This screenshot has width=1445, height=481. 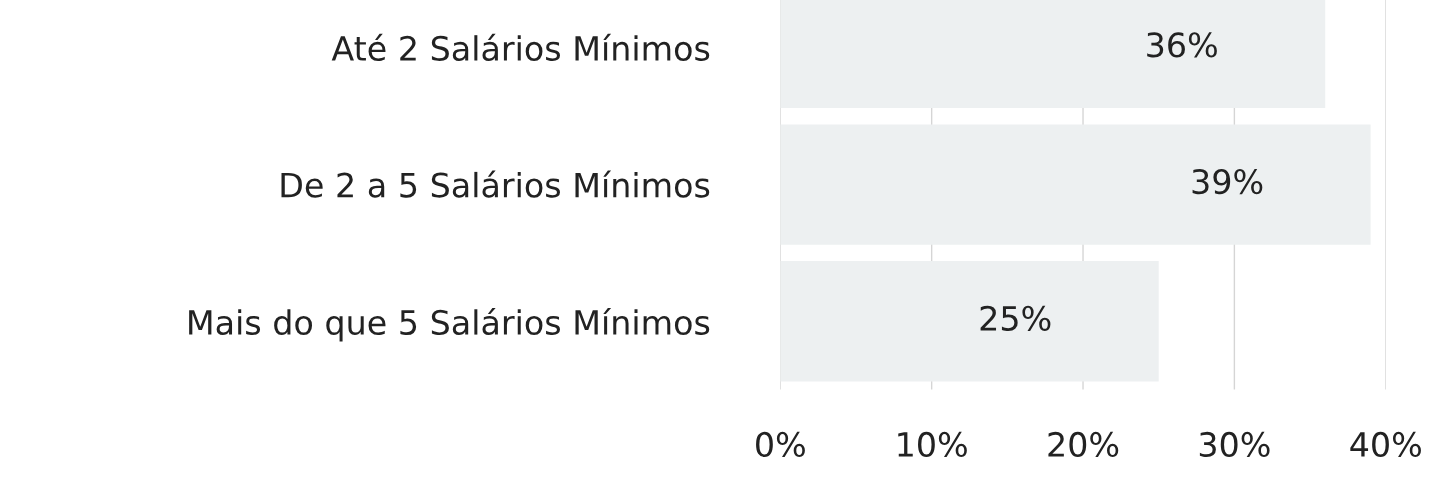 I want to click on x-tick-label: 20%, so click(x=1083, y=444).